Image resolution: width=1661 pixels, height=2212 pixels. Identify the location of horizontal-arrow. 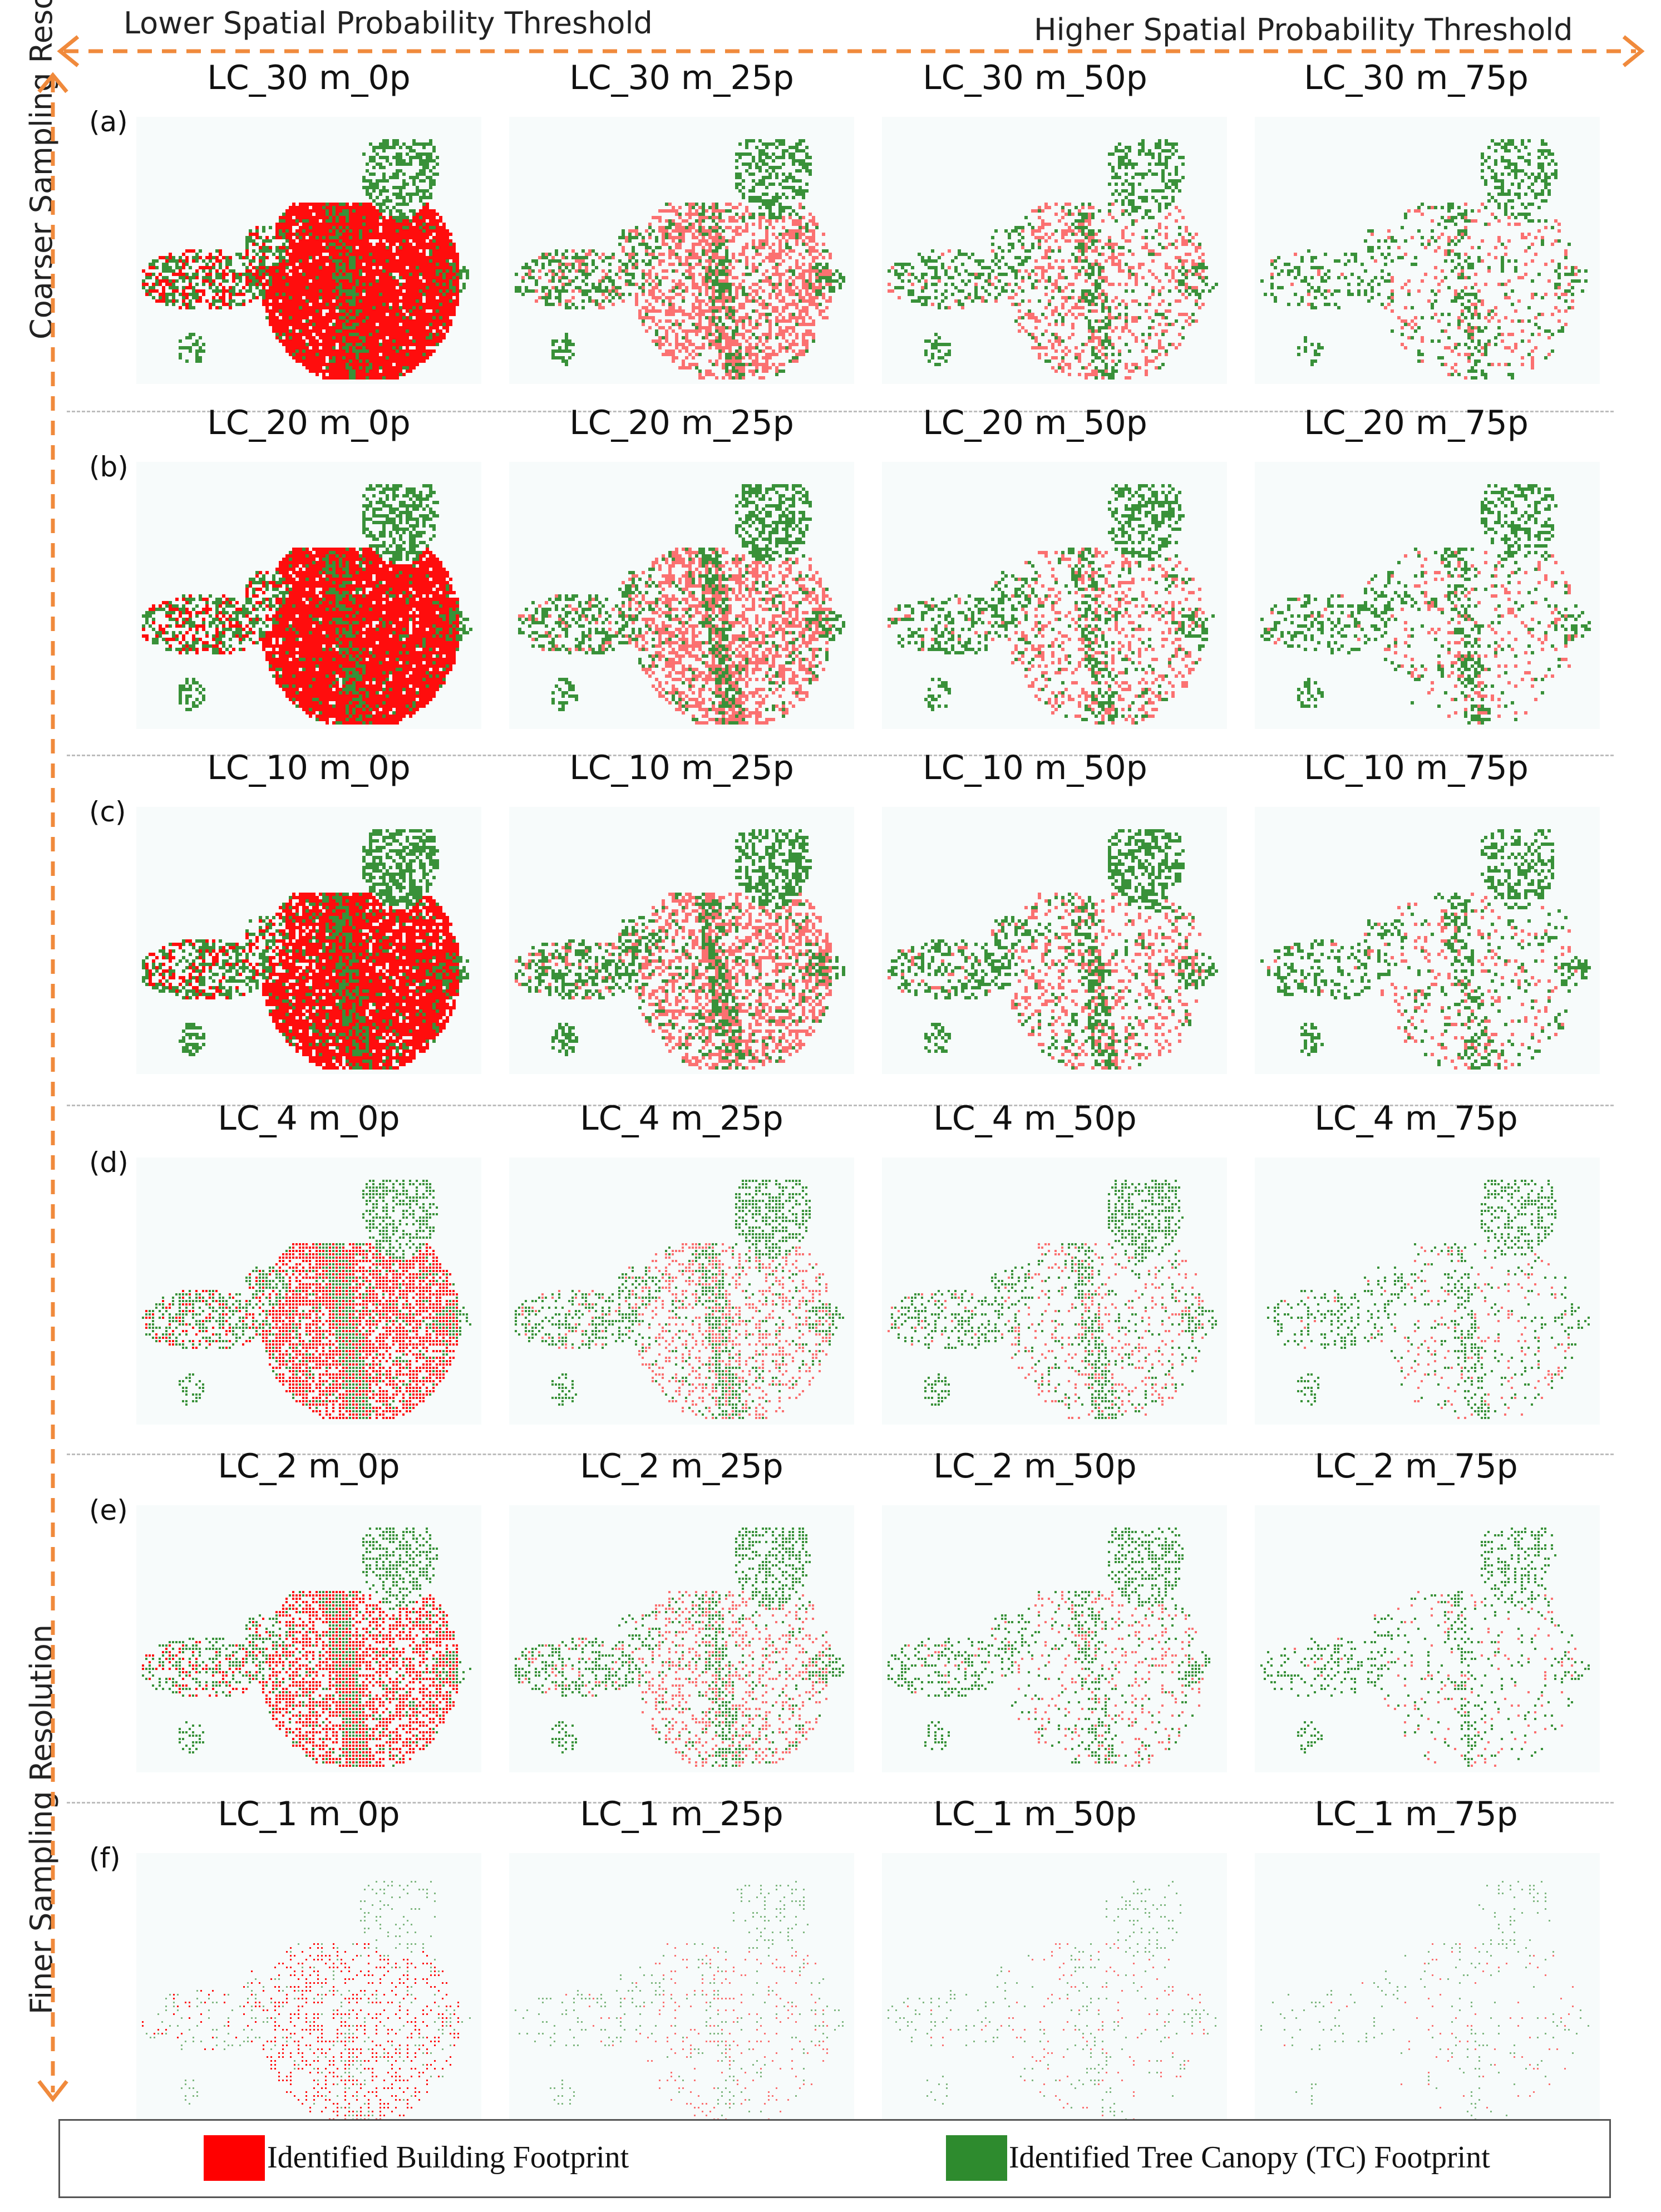
(851, 51).